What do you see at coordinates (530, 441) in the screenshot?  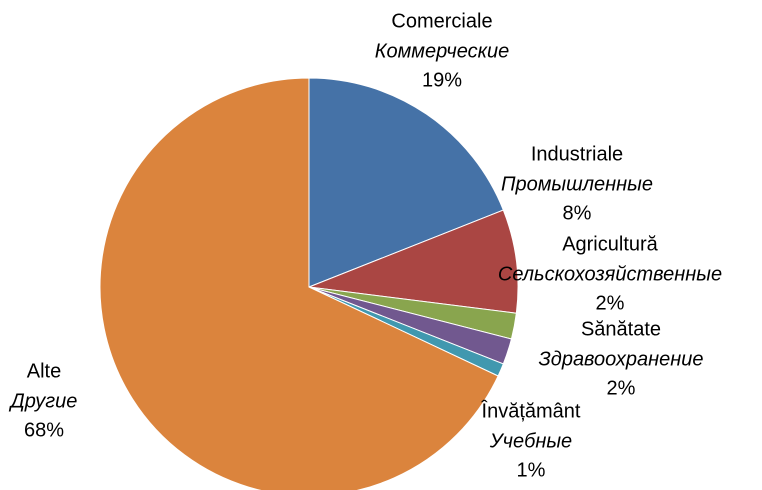 I see `slice-translation: Учебные` at bounding box center [530, 441].